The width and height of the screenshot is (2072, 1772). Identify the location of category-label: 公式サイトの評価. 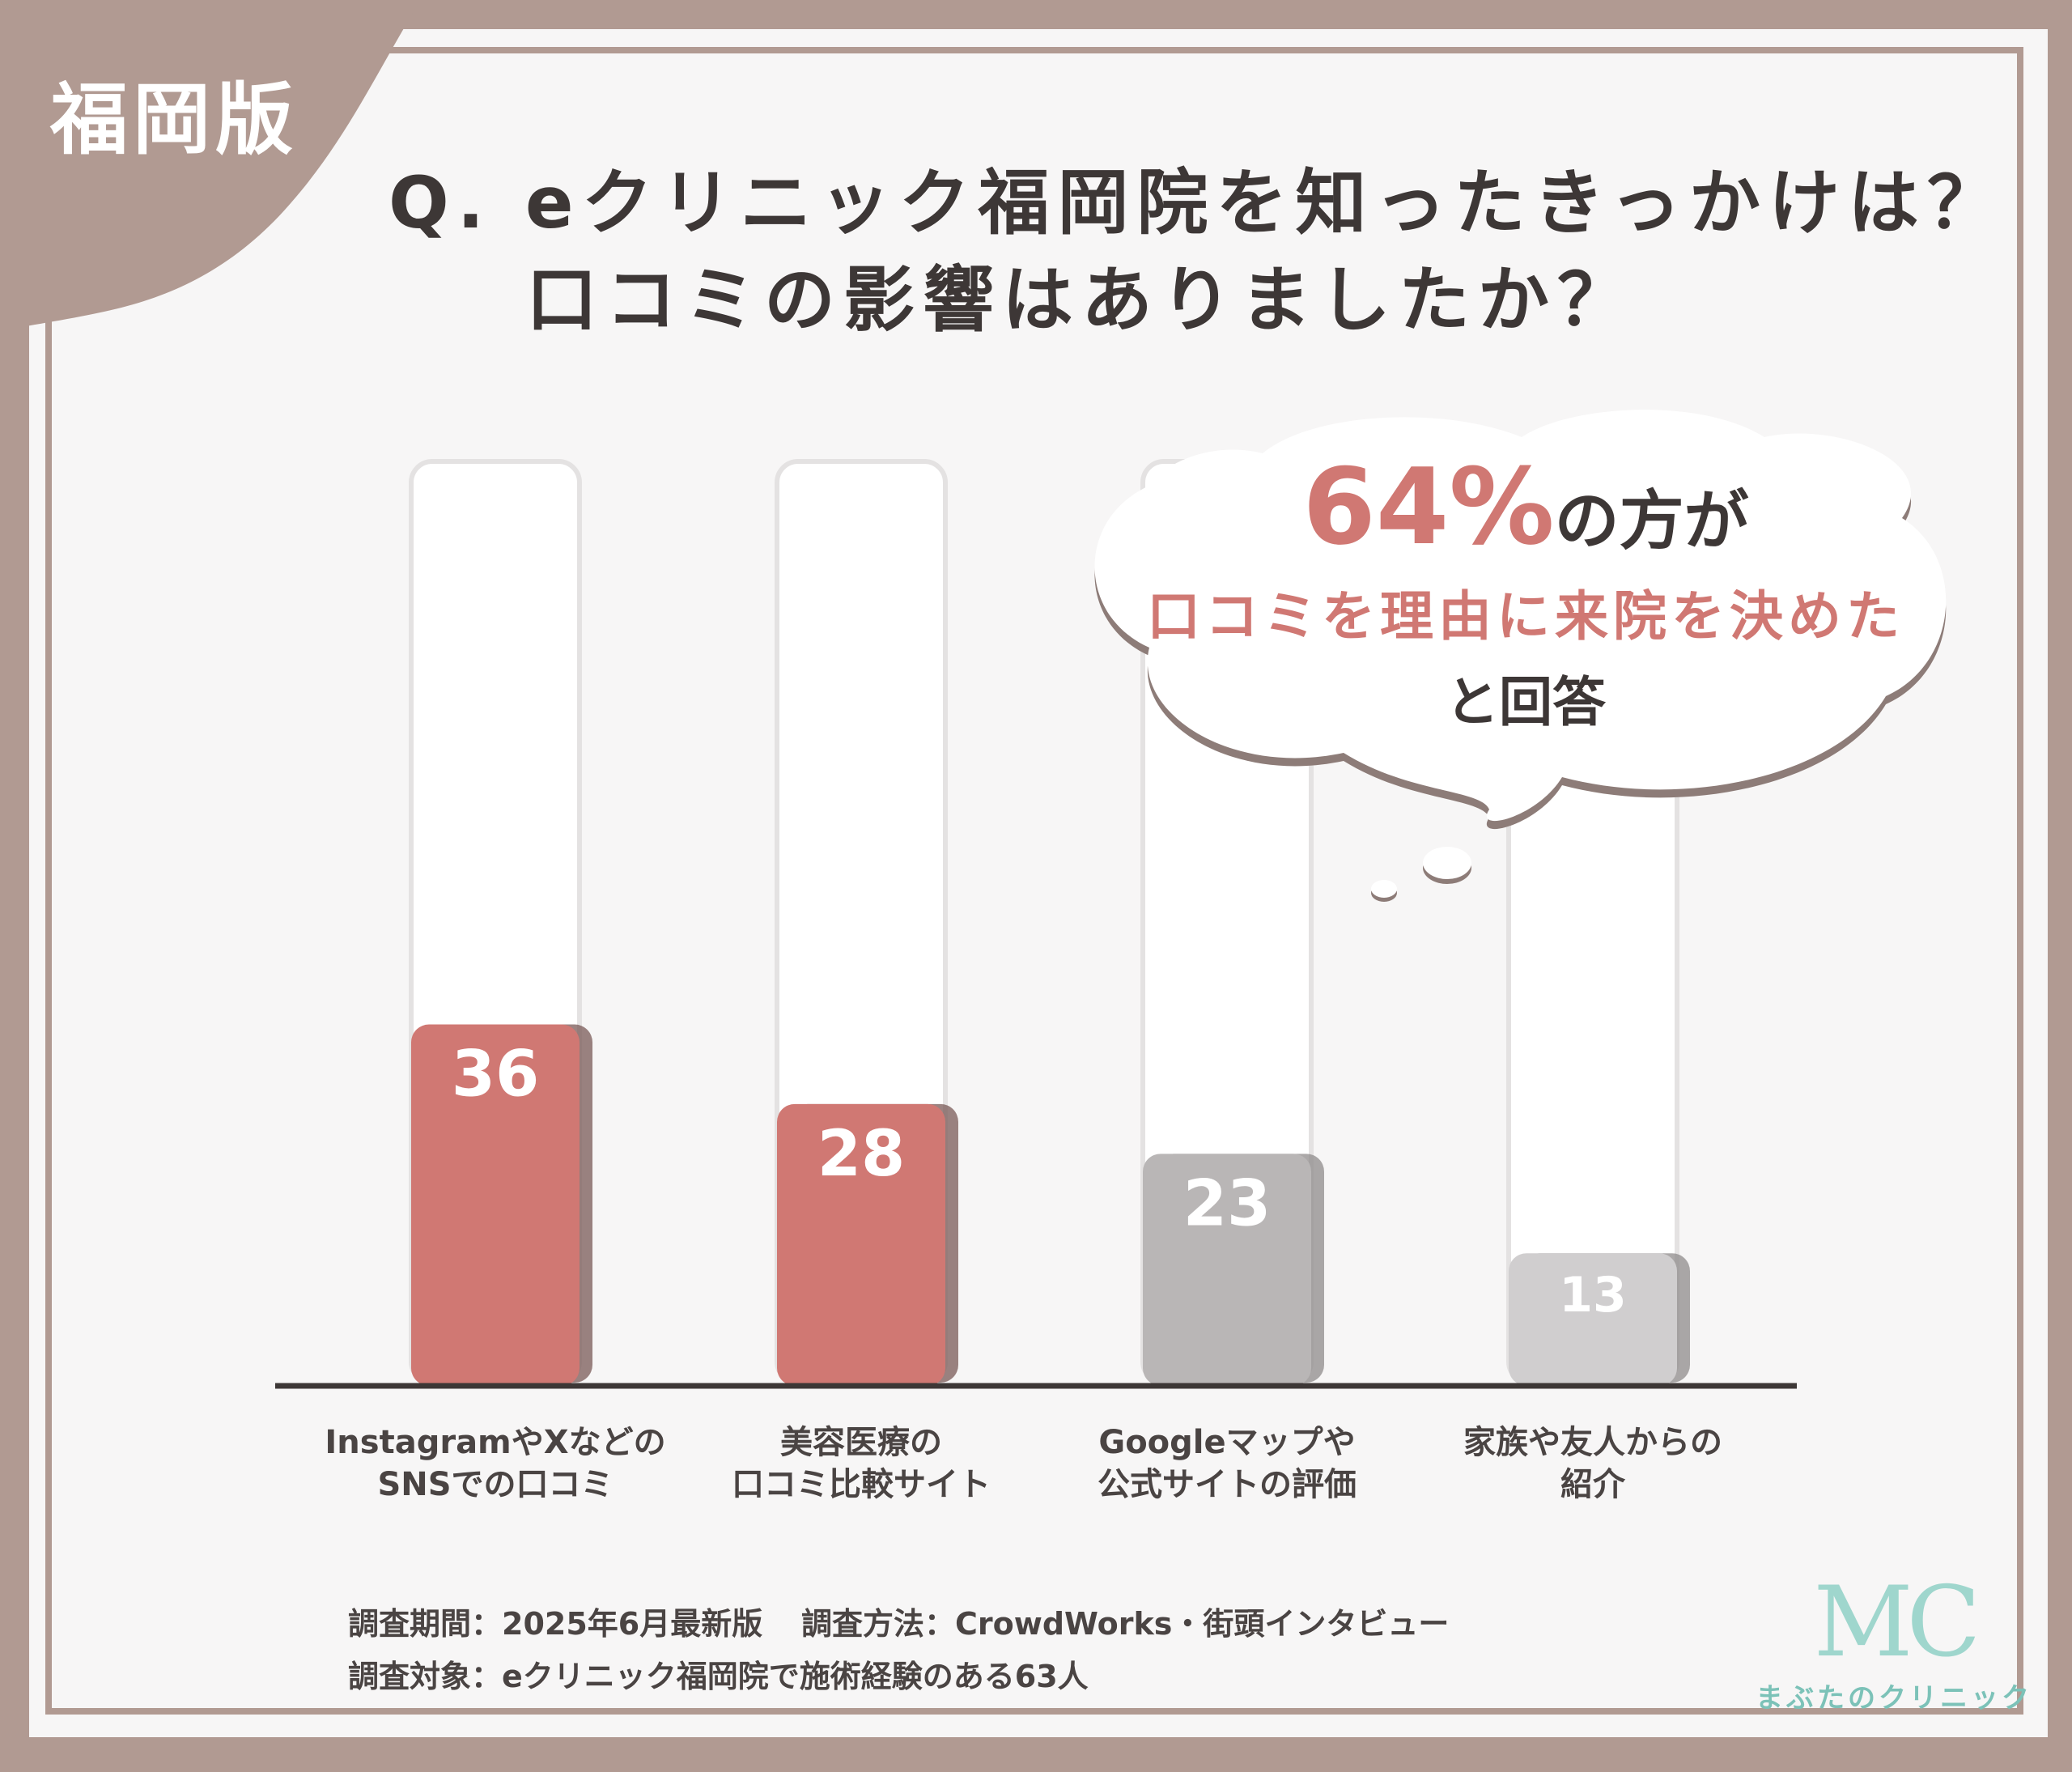
(1227, 1485).